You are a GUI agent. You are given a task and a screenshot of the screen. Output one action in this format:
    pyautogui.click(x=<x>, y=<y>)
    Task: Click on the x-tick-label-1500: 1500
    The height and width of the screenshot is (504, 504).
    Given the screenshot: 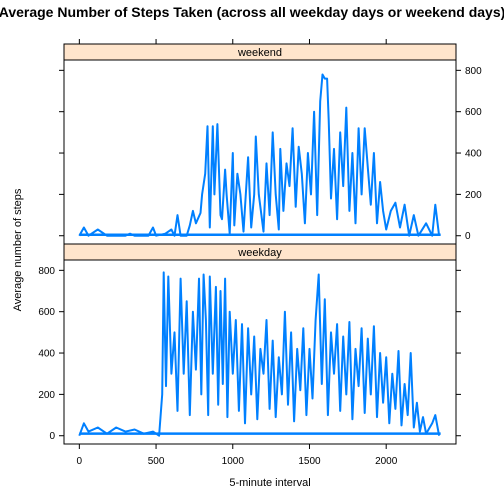 What is the action you would take?
    pyautogui.click(x=309, y=461)
    